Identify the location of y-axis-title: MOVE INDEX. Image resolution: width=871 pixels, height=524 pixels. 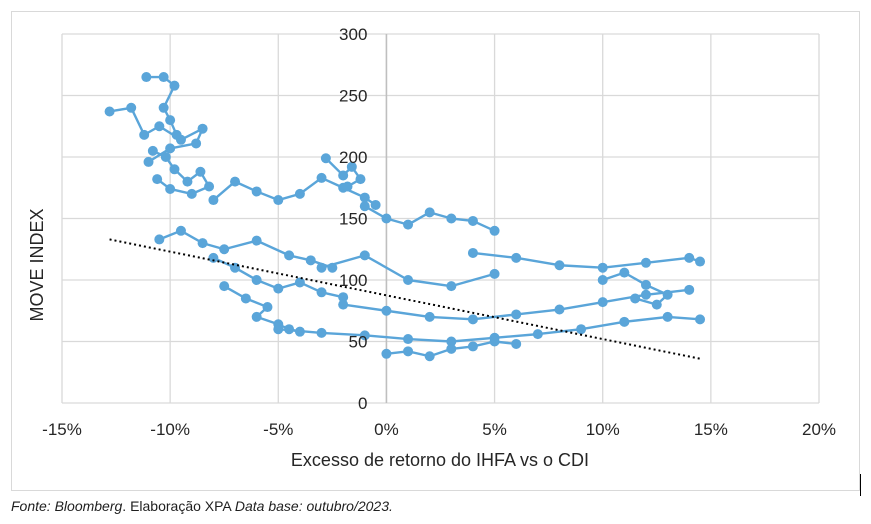
(37, 264).